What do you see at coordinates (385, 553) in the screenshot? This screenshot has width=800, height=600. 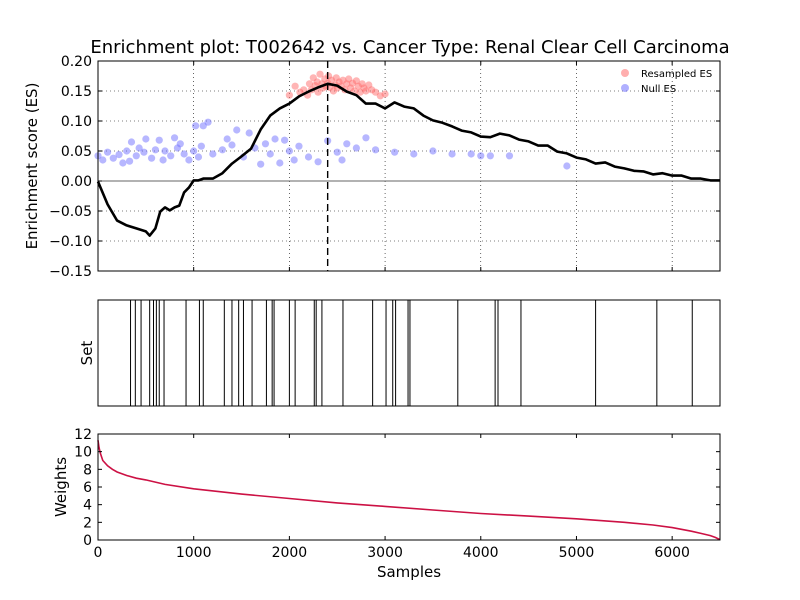 I see `weights-x-tick-label: 3000` at bounding box center [385, 553].